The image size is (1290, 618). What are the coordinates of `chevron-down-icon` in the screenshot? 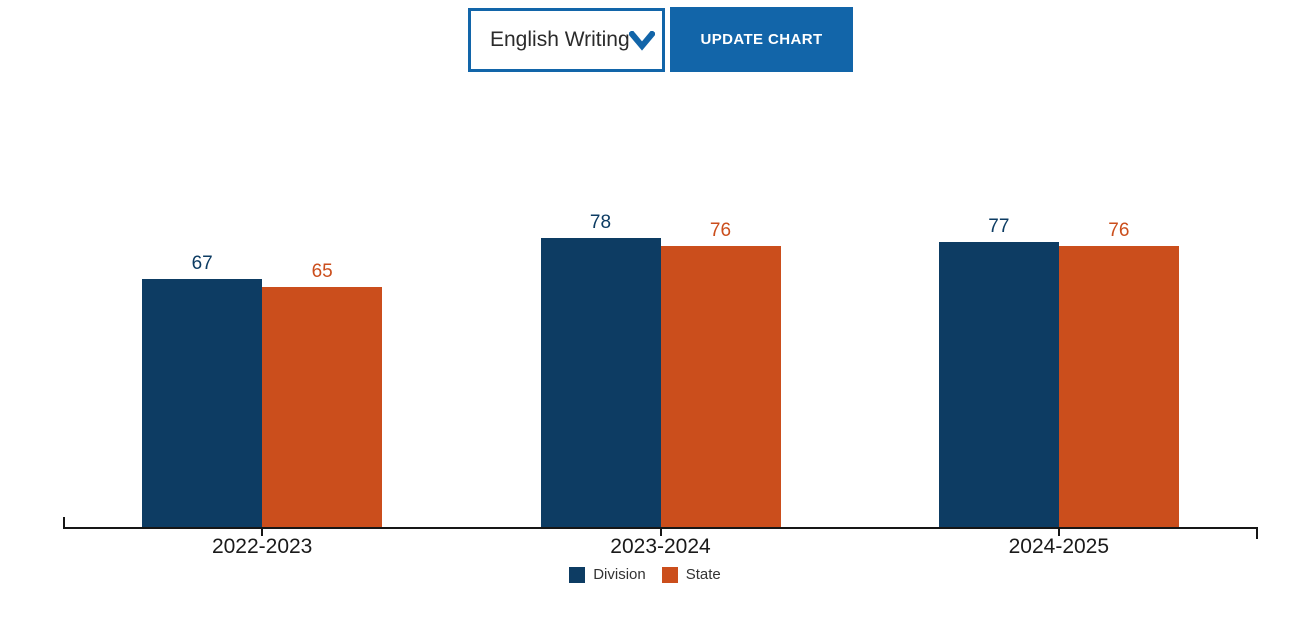 It's located at (642, 41).